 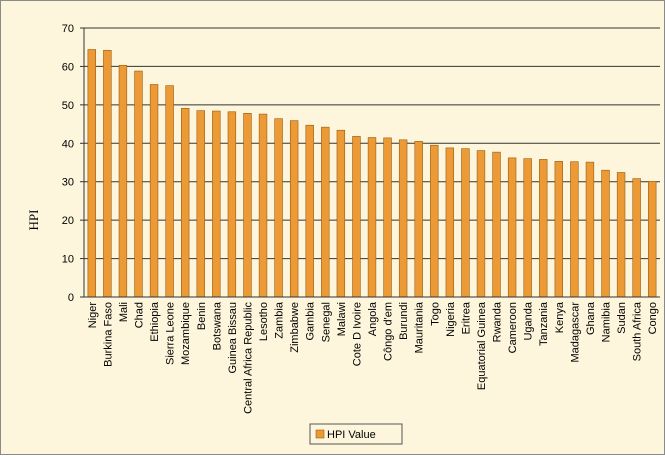 I want to click on y-tick-label: 40, so click(x=68, y=144).